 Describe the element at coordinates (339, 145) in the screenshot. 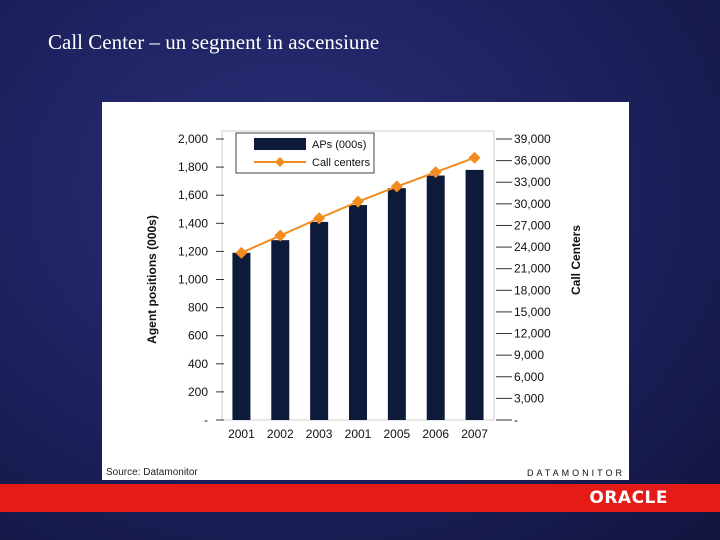

I see `legend-label-aps: APs (000s)` at that location.